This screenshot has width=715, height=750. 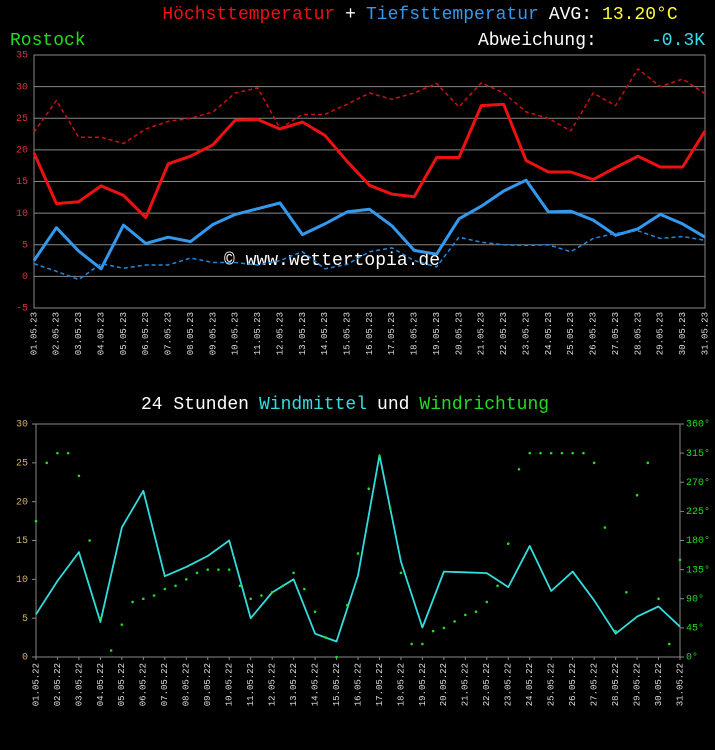 What do you see at coordinates (195, 405) in the screenshot?
I see `title-part: 24 Stunden` at bounding box center [195, 405].